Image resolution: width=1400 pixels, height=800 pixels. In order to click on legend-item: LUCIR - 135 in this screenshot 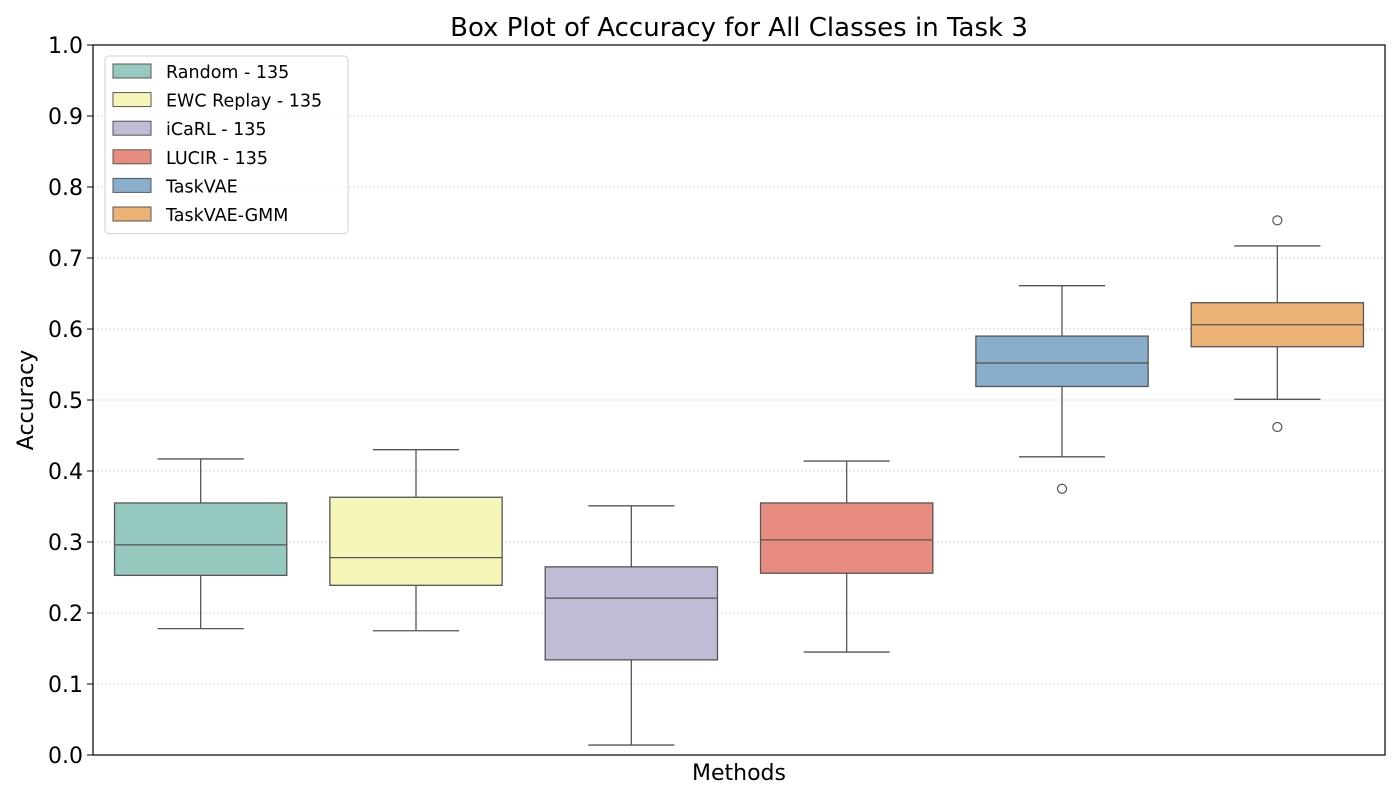, I will do `click(190, 159)`.